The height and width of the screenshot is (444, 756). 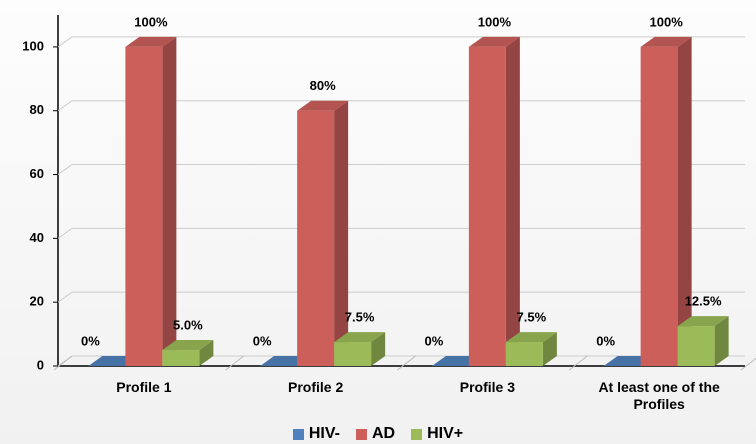 I want to click on legend-item: HIV+, so click(x=437, y=434).